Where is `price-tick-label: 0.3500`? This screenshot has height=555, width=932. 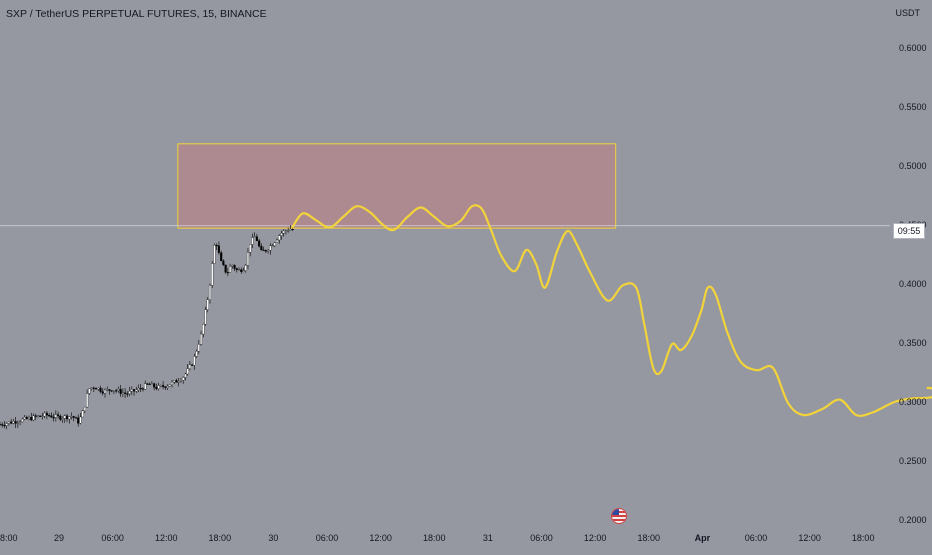
price-tick-label: 0.3500 is located at coordinates (913, 343).